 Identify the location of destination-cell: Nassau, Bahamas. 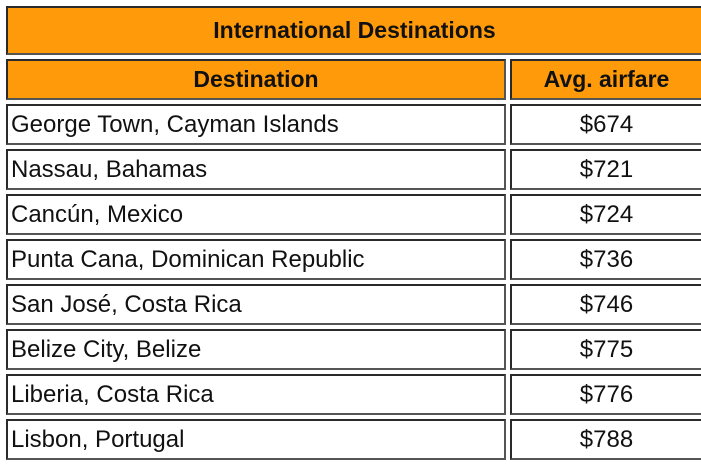
(256, 169).